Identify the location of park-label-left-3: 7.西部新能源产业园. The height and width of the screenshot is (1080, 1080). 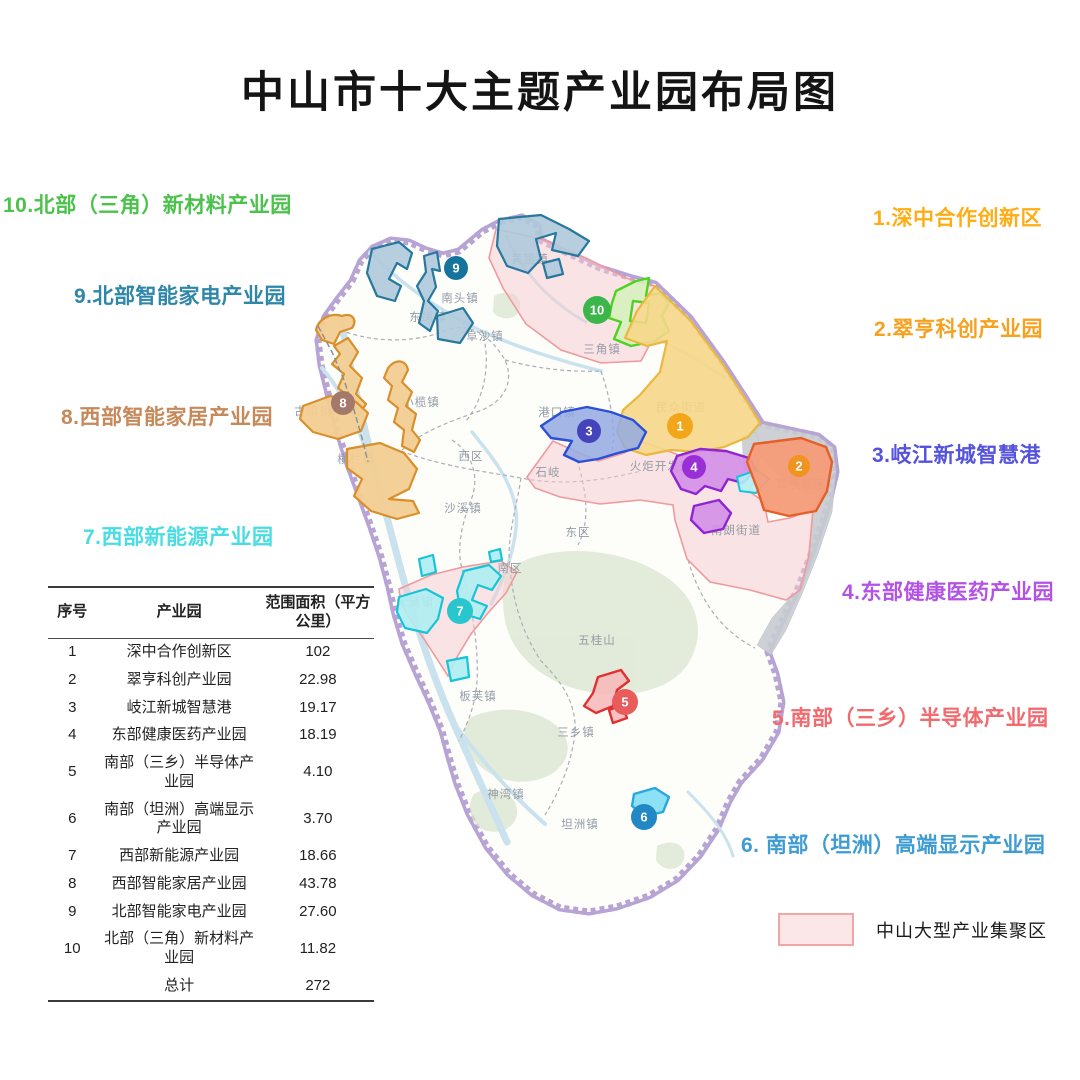
(178, 537).